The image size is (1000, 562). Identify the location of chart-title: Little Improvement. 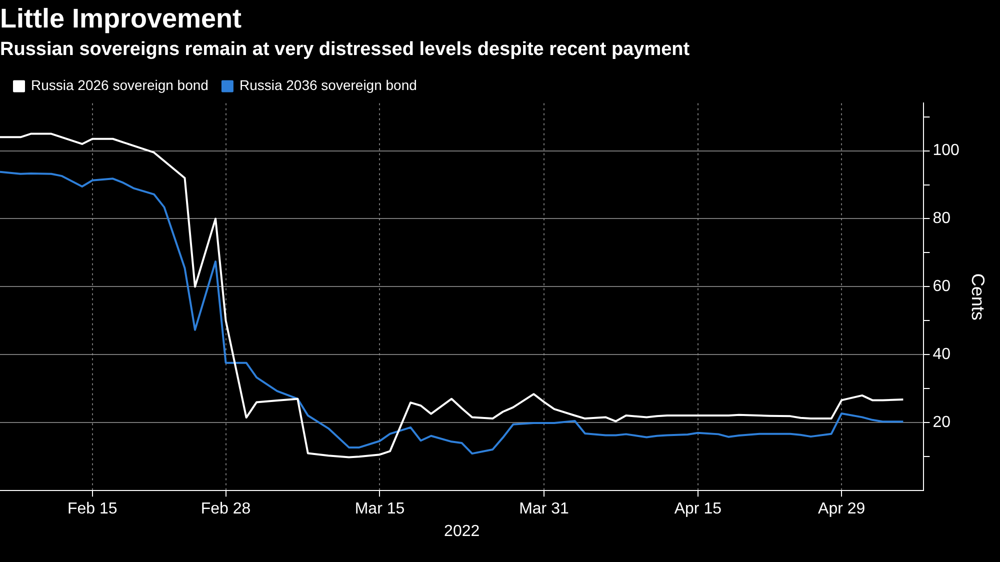
(121, 19).